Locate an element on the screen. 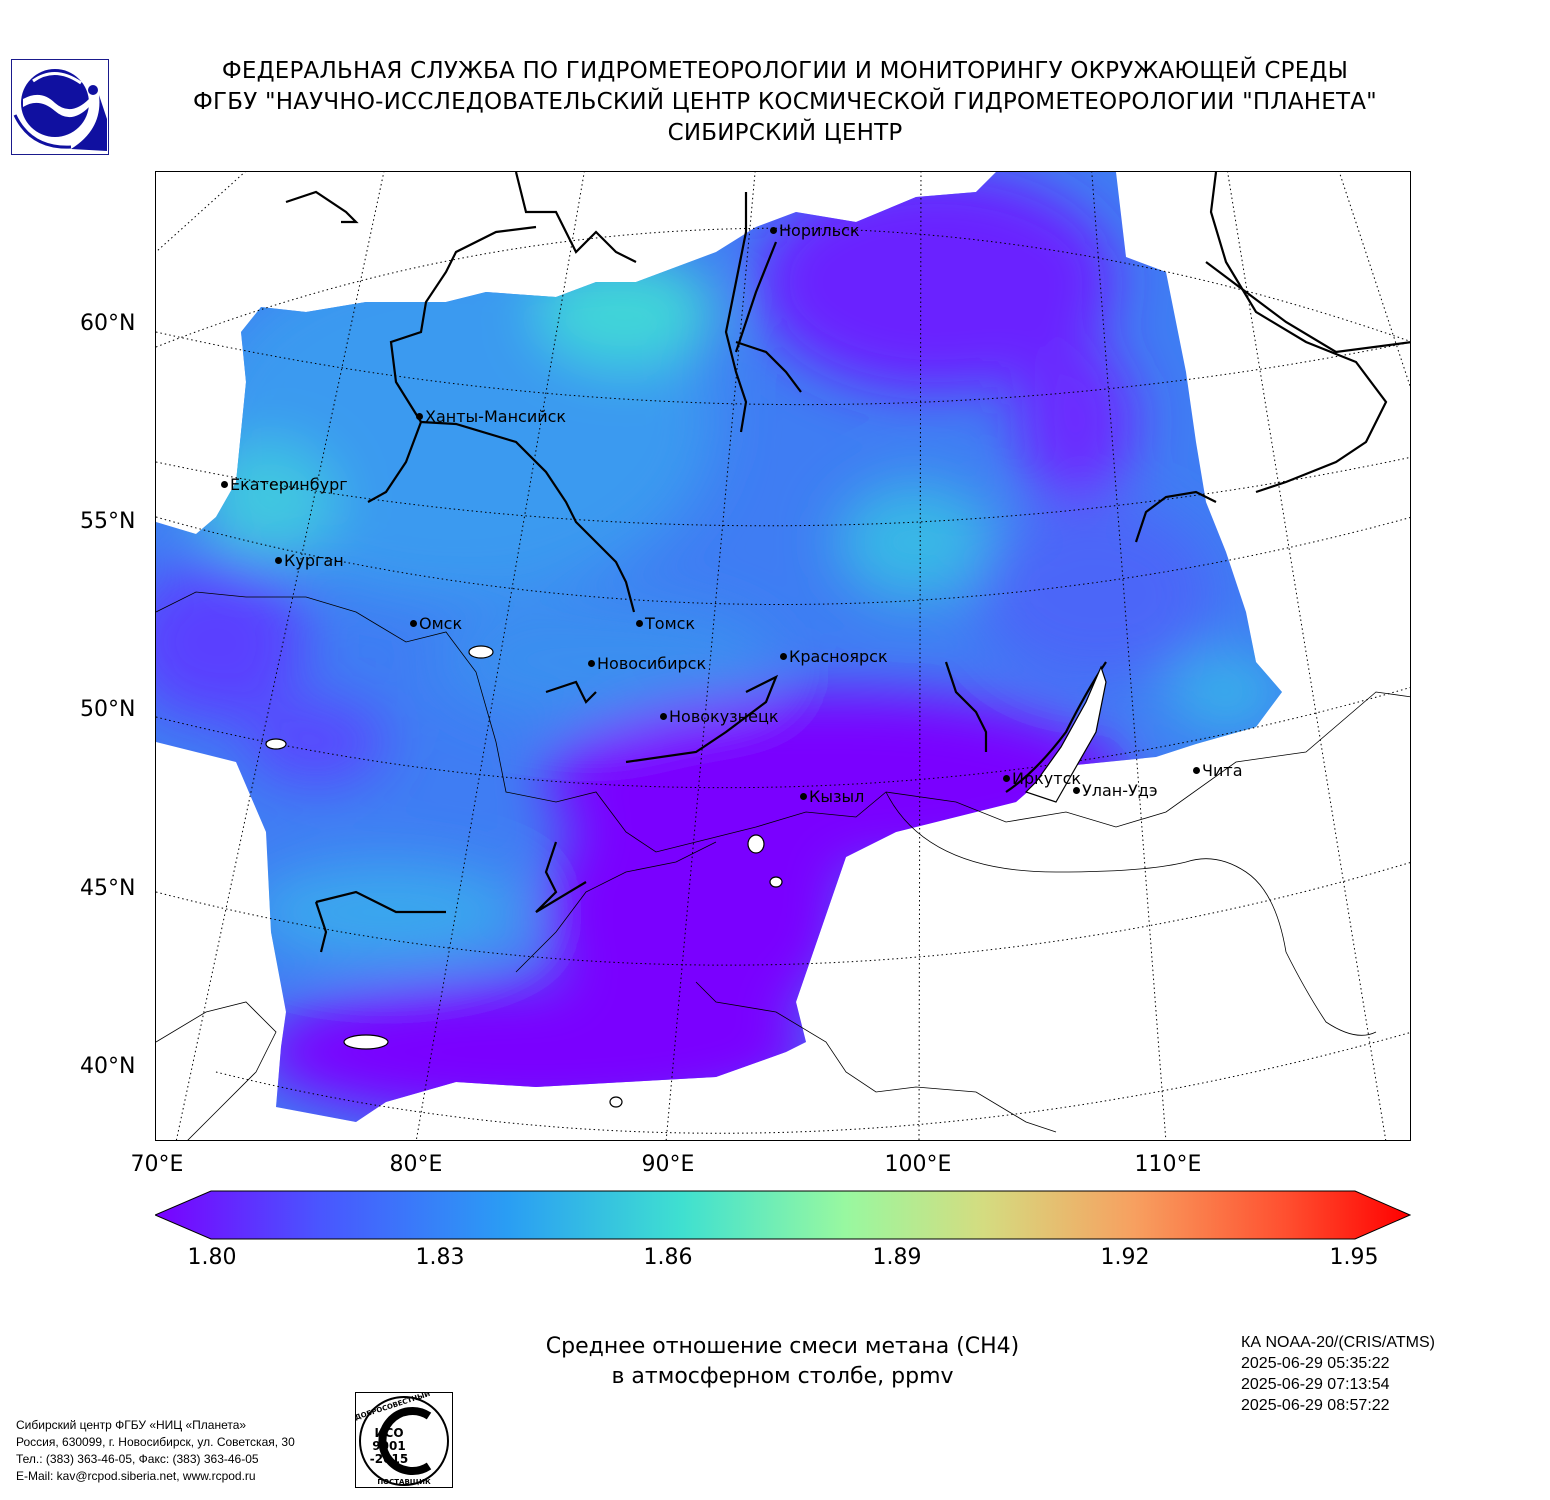 Image resolution: width=1550 pixels, height=1500 pixels. colorbar-tick-1-92: 1.92 is located at coordinates (1125, 1257).